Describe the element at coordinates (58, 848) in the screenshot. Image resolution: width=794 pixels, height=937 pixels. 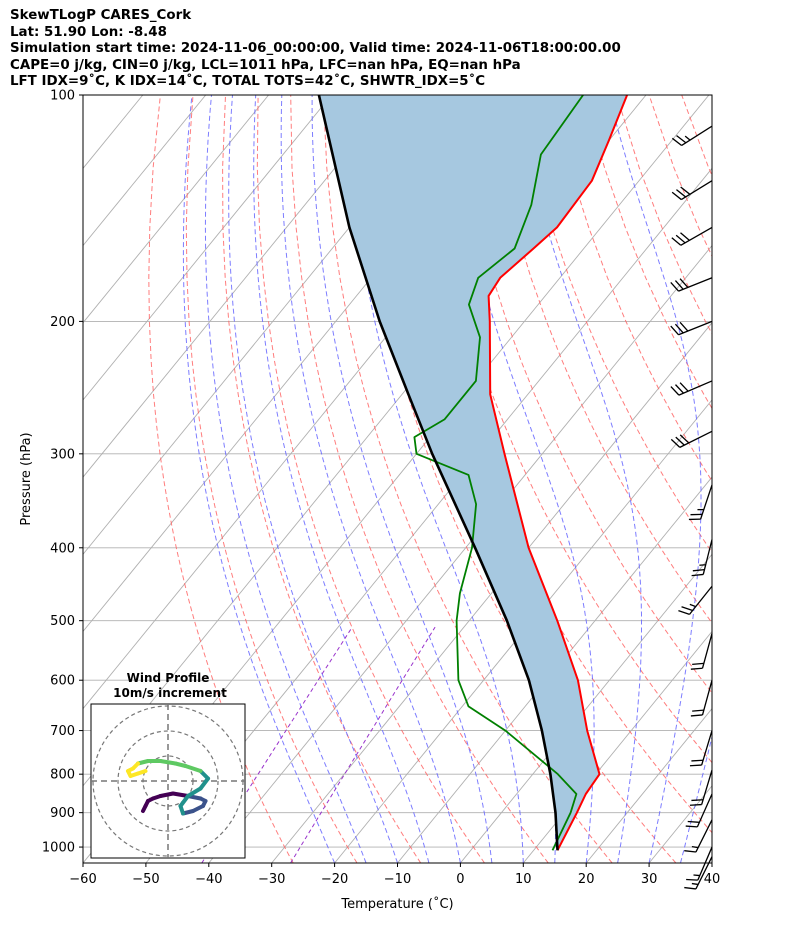
I see `y-tick-label: 1000` at that location.